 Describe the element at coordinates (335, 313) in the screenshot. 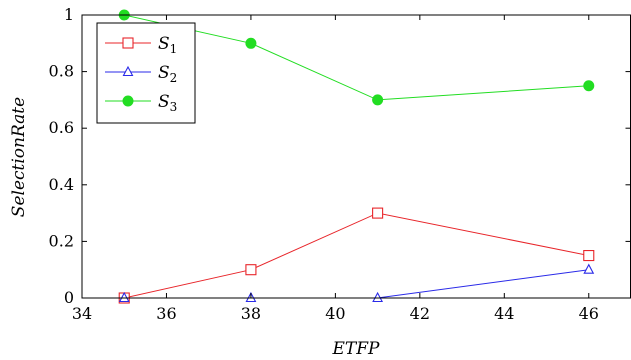

I see `x-tick-label: 40` at that location.